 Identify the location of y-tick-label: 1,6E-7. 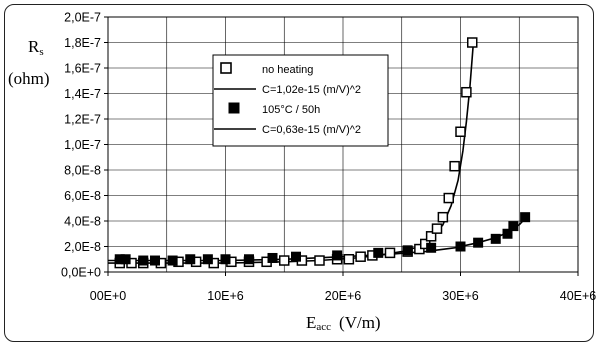
(82, 69).